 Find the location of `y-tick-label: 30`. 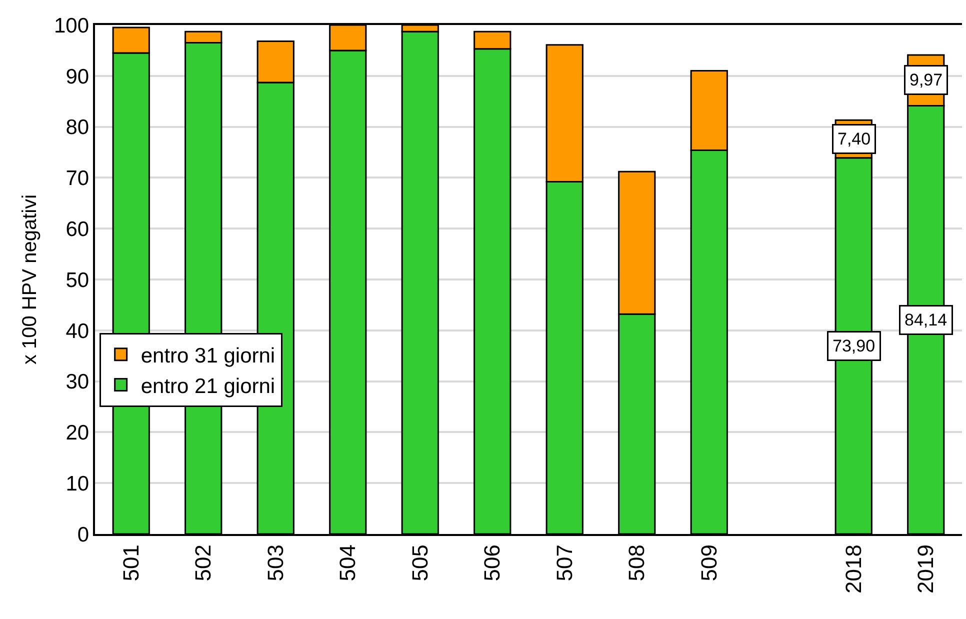

y-tick-label: 30 is located at coordinates (78, 382).